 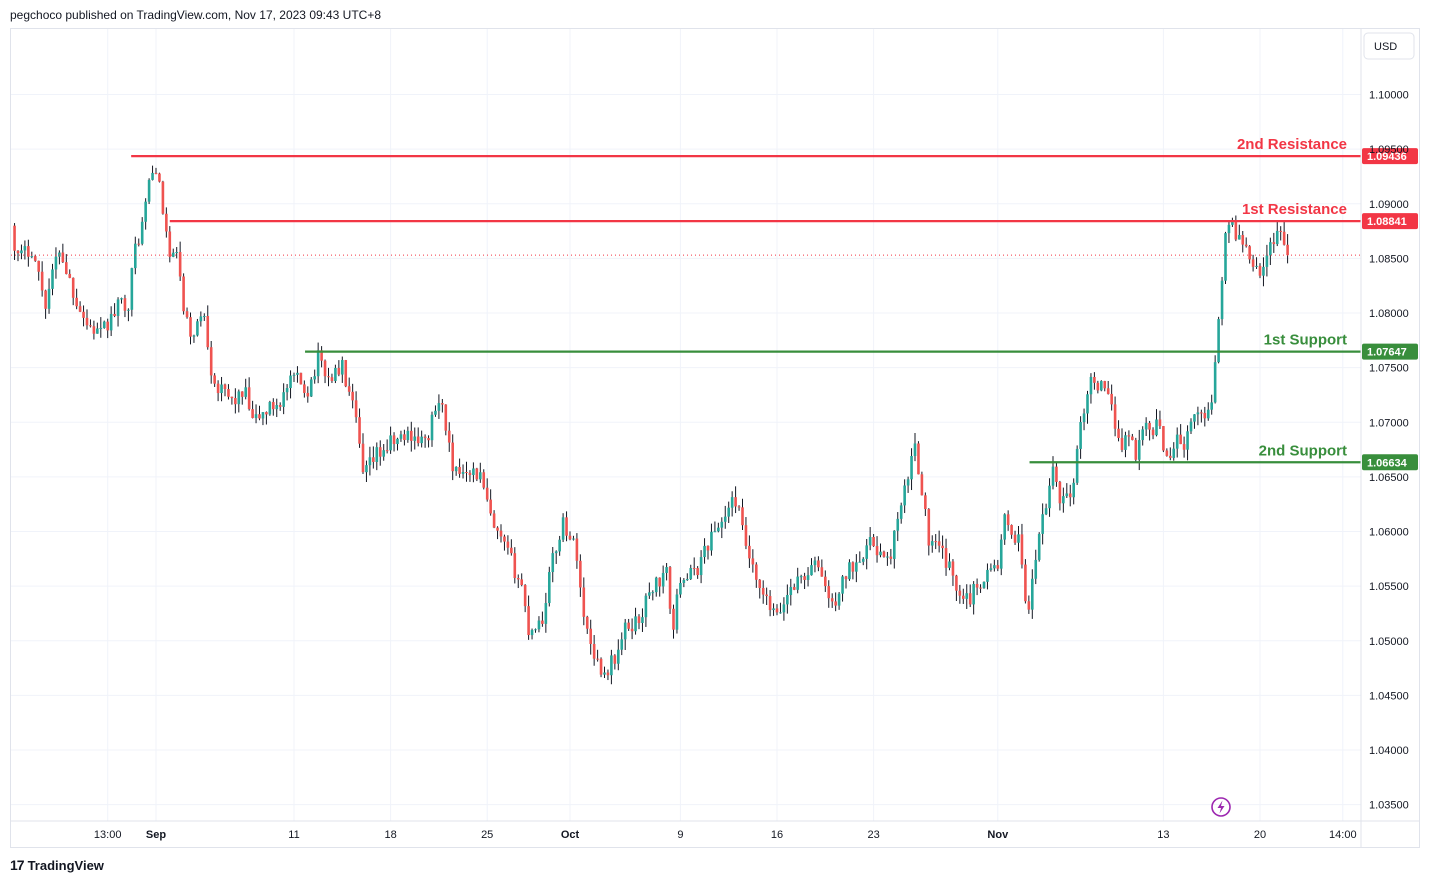 I want to click on price-tick-label: 1.04500, so click(x=1389, y=696).